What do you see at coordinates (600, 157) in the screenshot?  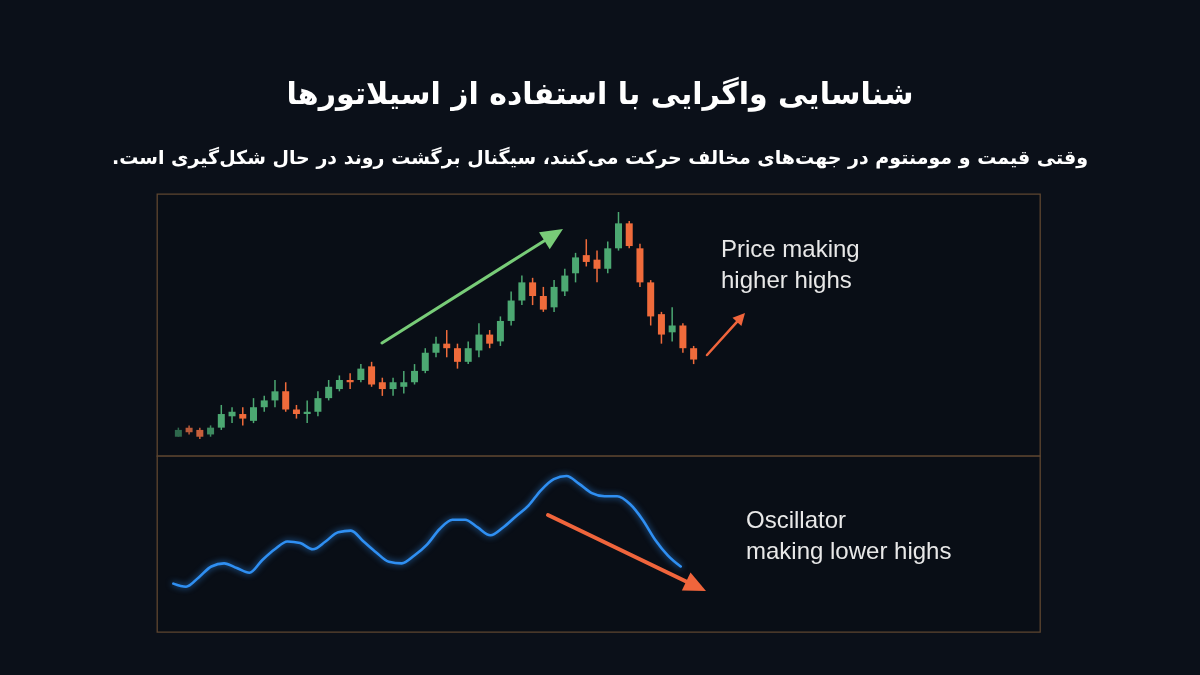 I see `chart-subtitle: وقتی قیمت و مومنتوم در جهت‌های مخالف حرکت می‌کنند، سیگنال برگشت روند در حال شکل‌گیری است.` at bounding box center [600, 157].